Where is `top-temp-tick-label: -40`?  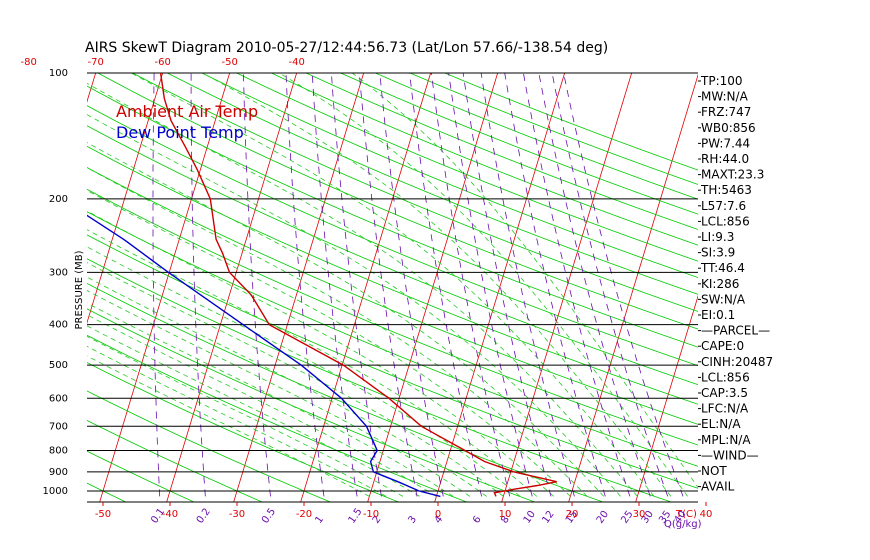 top-temp-tick-label: -40 is located at coordinates (296, 62).